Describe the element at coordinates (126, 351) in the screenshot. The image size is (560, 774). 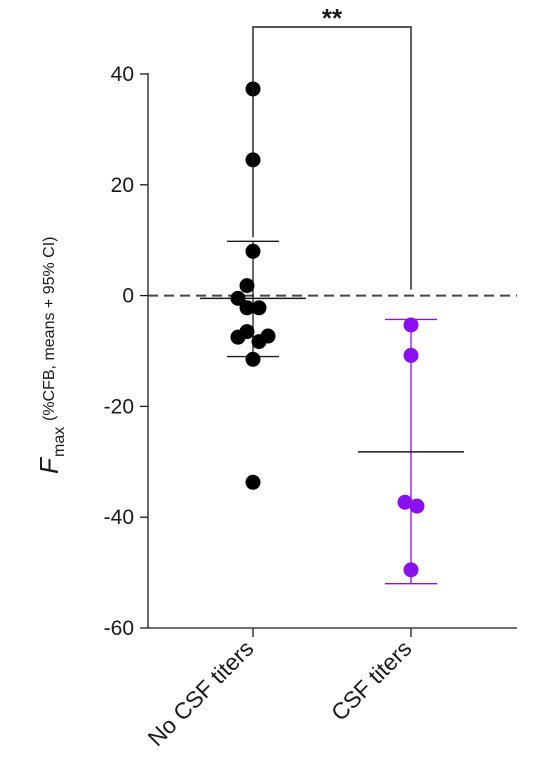
I see `y-ticks: 40 20 0 -20 -40 -60` at that location.